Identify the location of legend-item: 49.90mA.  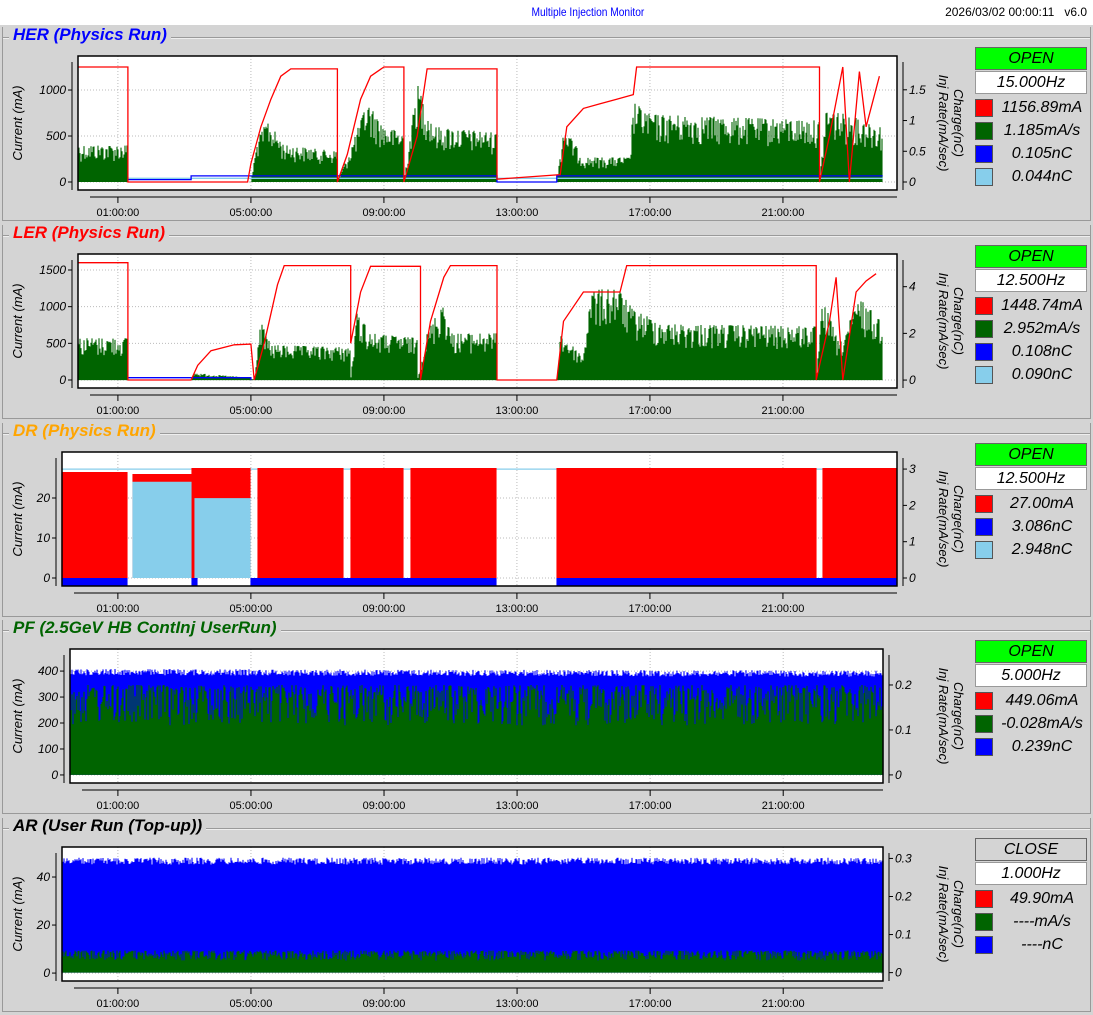
(1032, 899).